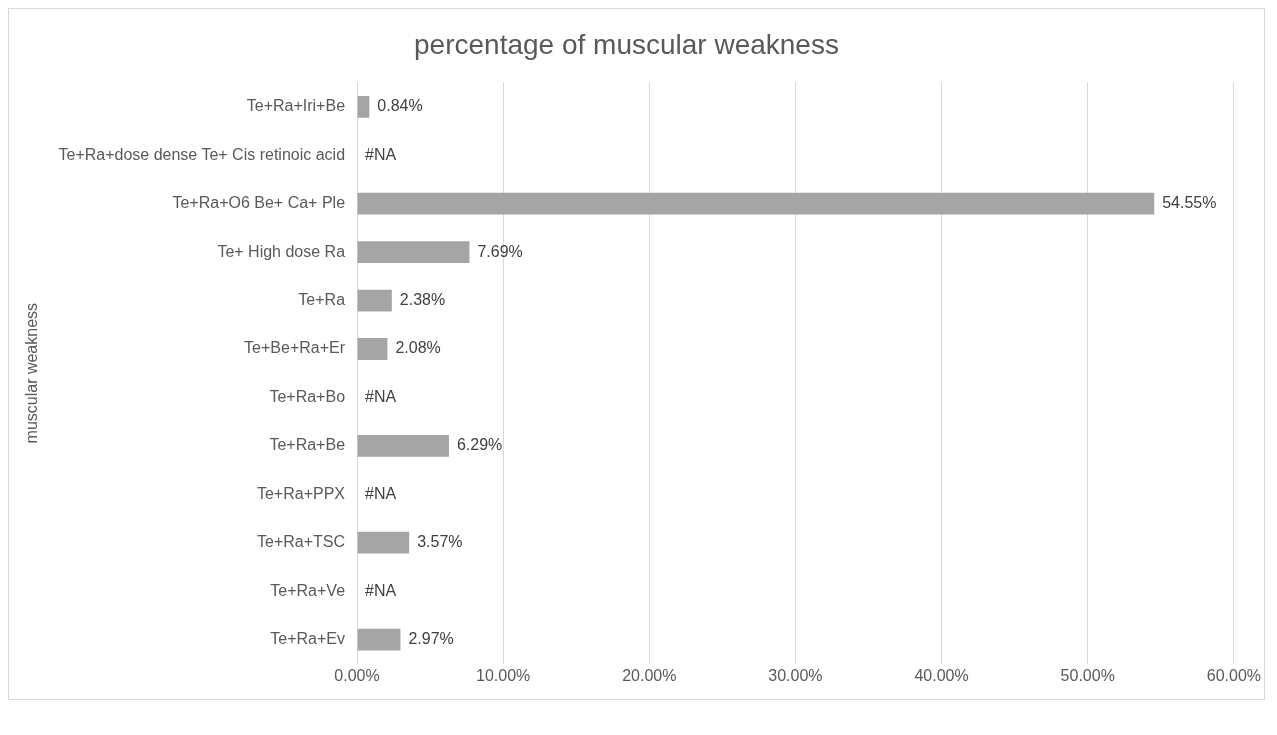 This screenshot has width=1277, height=735. I want to click on x-tick-label: 30.00%, so click(795, 675).